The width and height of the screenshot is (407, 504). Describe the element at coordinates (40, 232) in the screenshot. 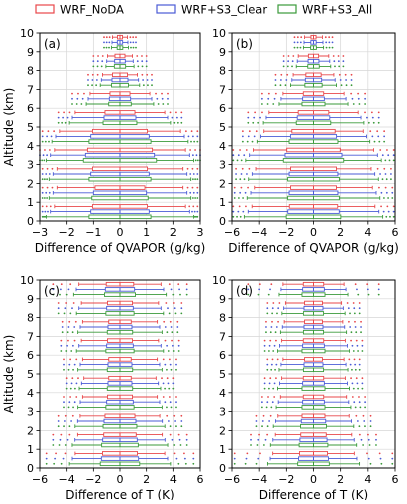

I see `x-tick-label: −3` at that location.